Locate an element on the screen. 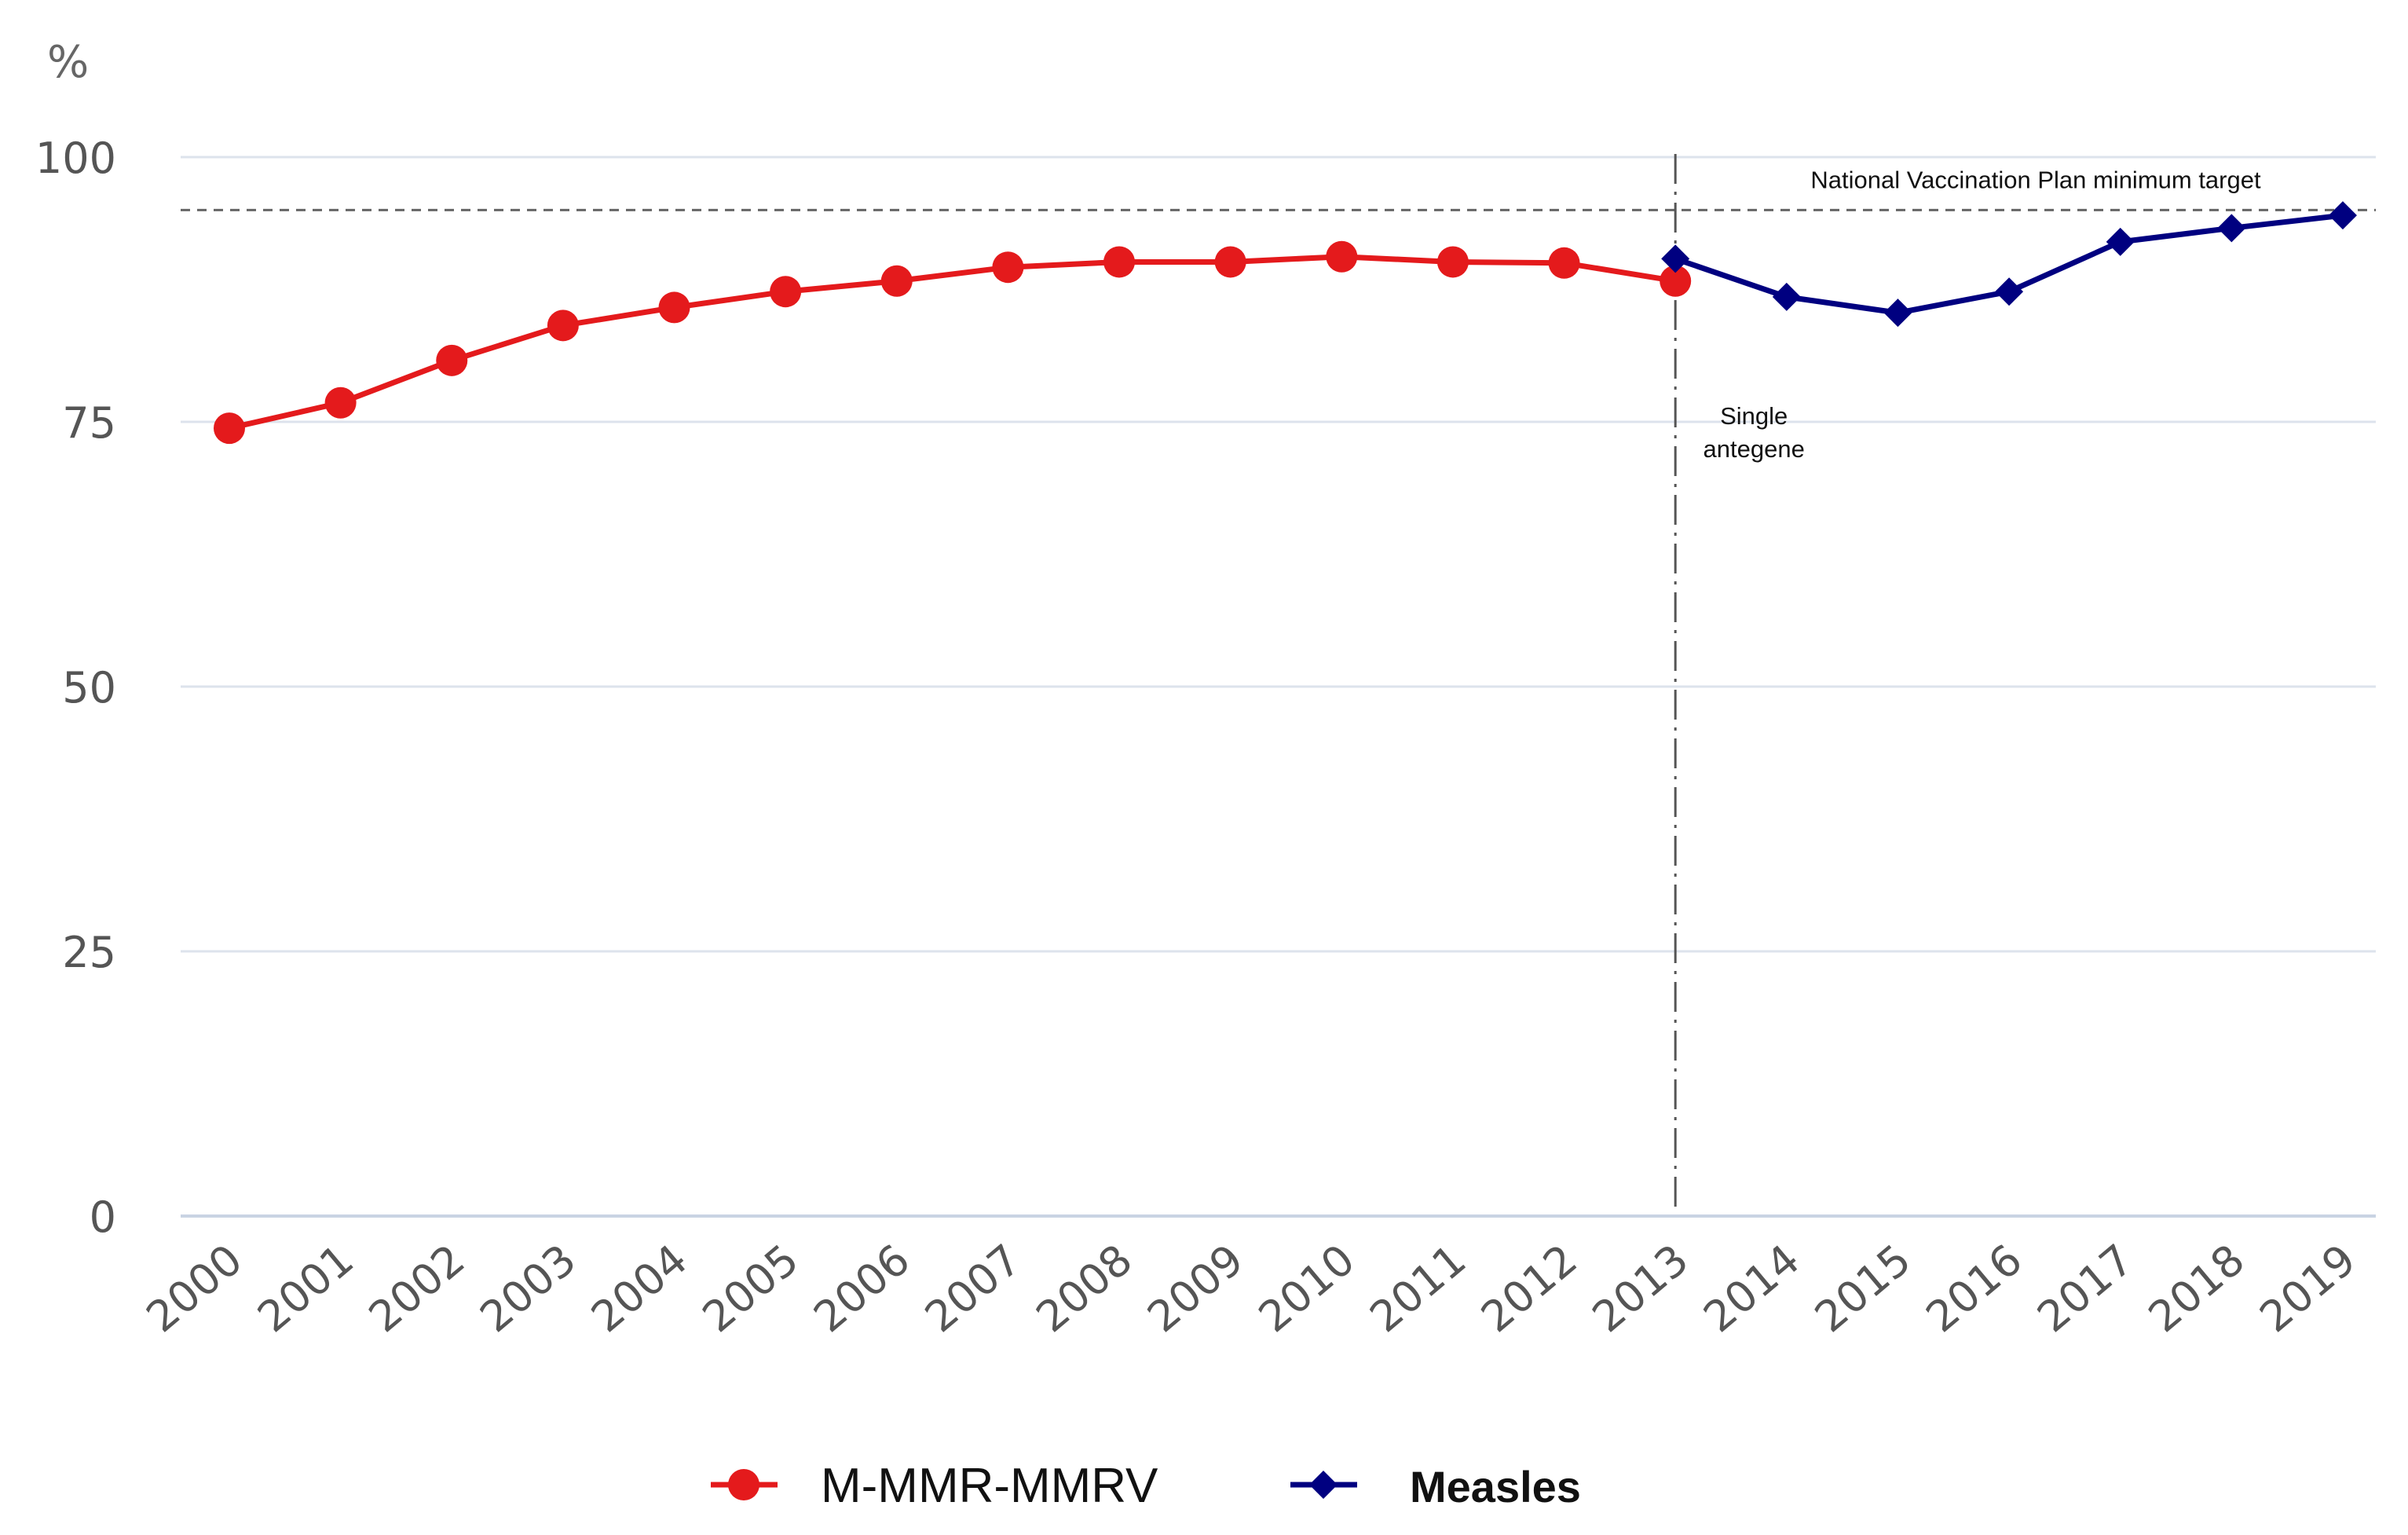  x-tick-label: 2010 is located at coordinates (1307, 1289).